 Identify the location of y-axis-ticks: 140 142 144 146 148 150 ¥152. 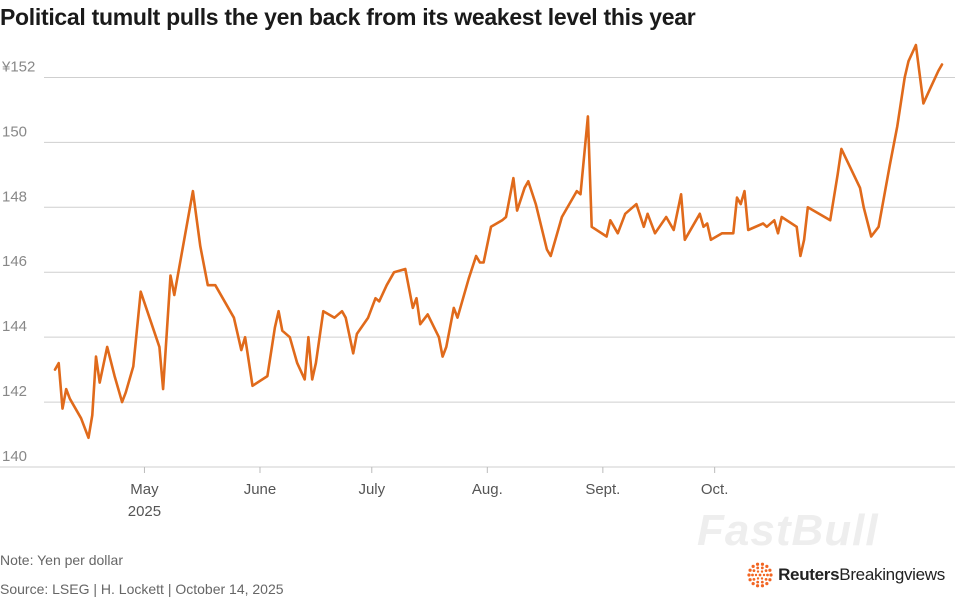
(18, 261).